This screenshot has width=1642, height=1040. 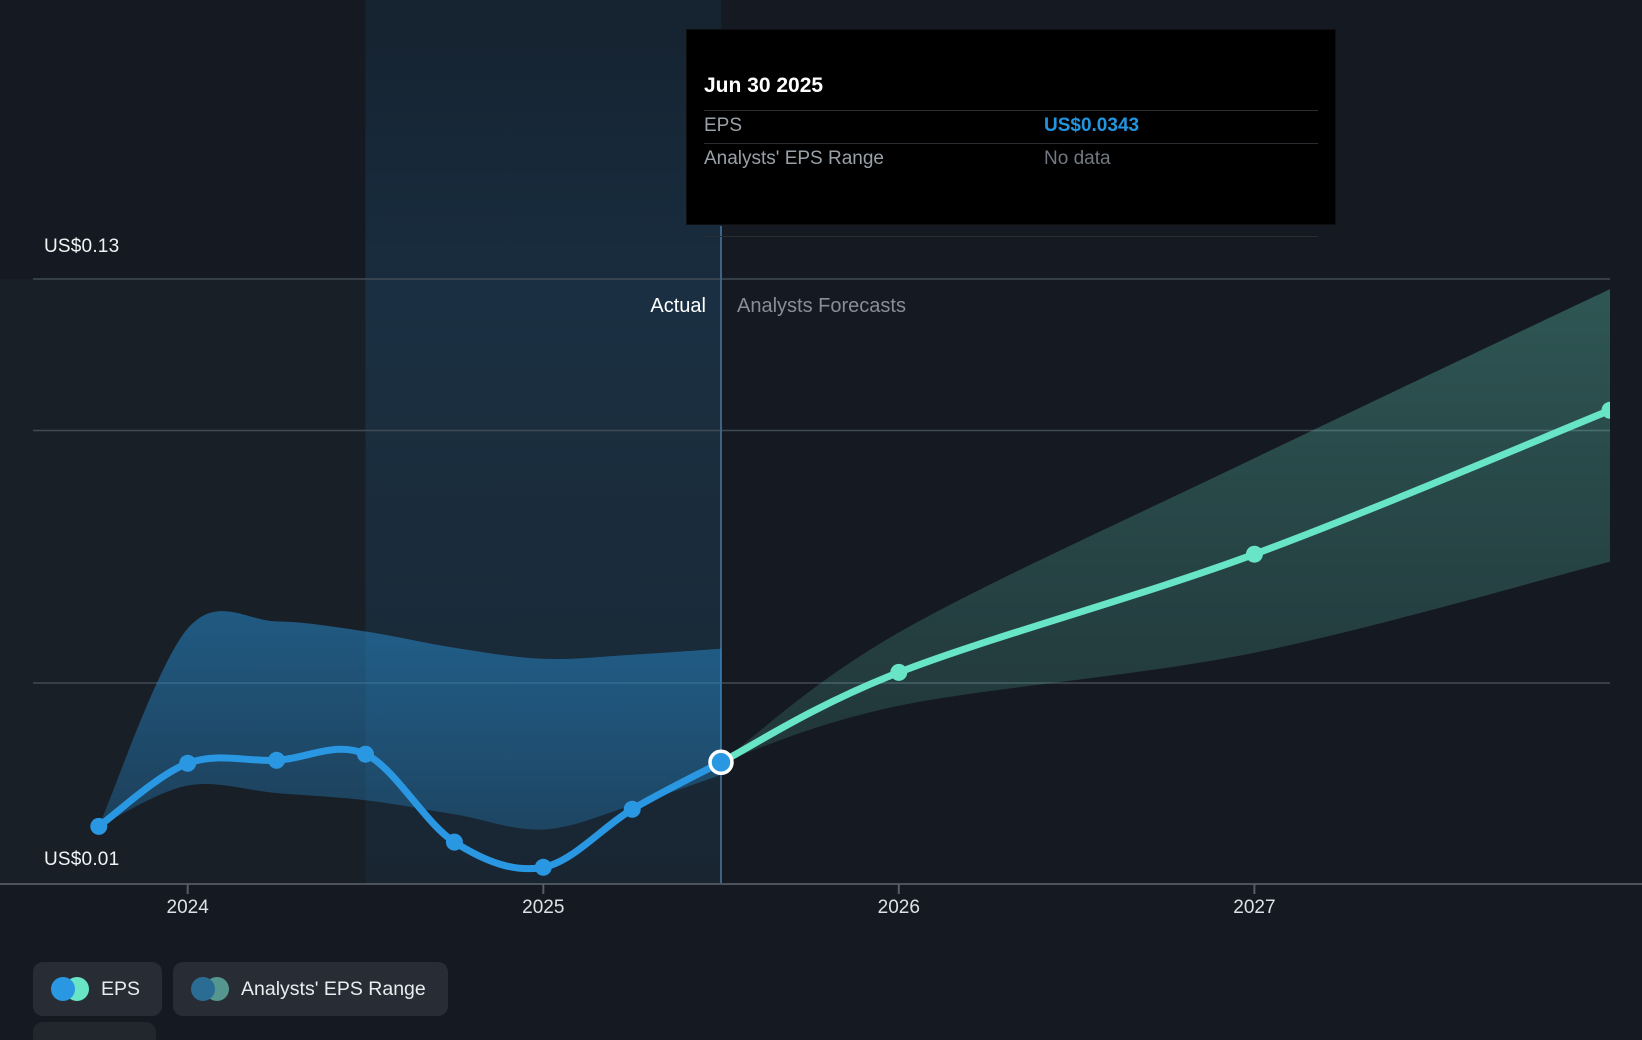 I want to click on y-axis-label-top: US$0.13, so click(x=82, y=246).